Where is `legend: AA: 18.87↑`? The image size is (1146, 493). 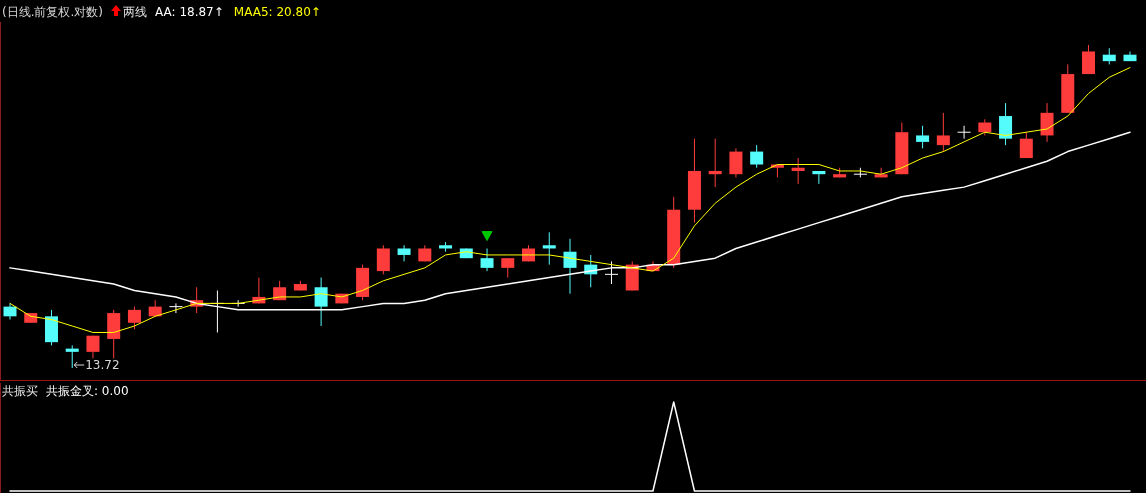
legend: AA: 18.87↑ is located at coordinates (189, 12).